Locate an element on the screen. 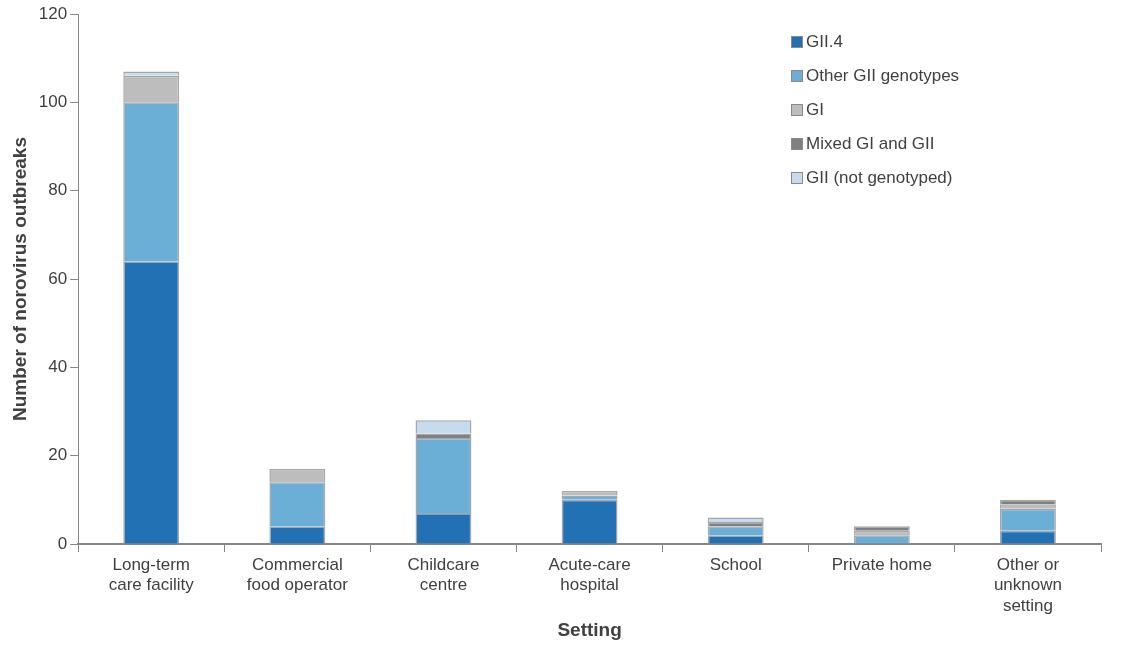 The height and width of the screenshot is (651, 1141). legend-label: GII (not genotyped) is located at coordinates (879, 178).